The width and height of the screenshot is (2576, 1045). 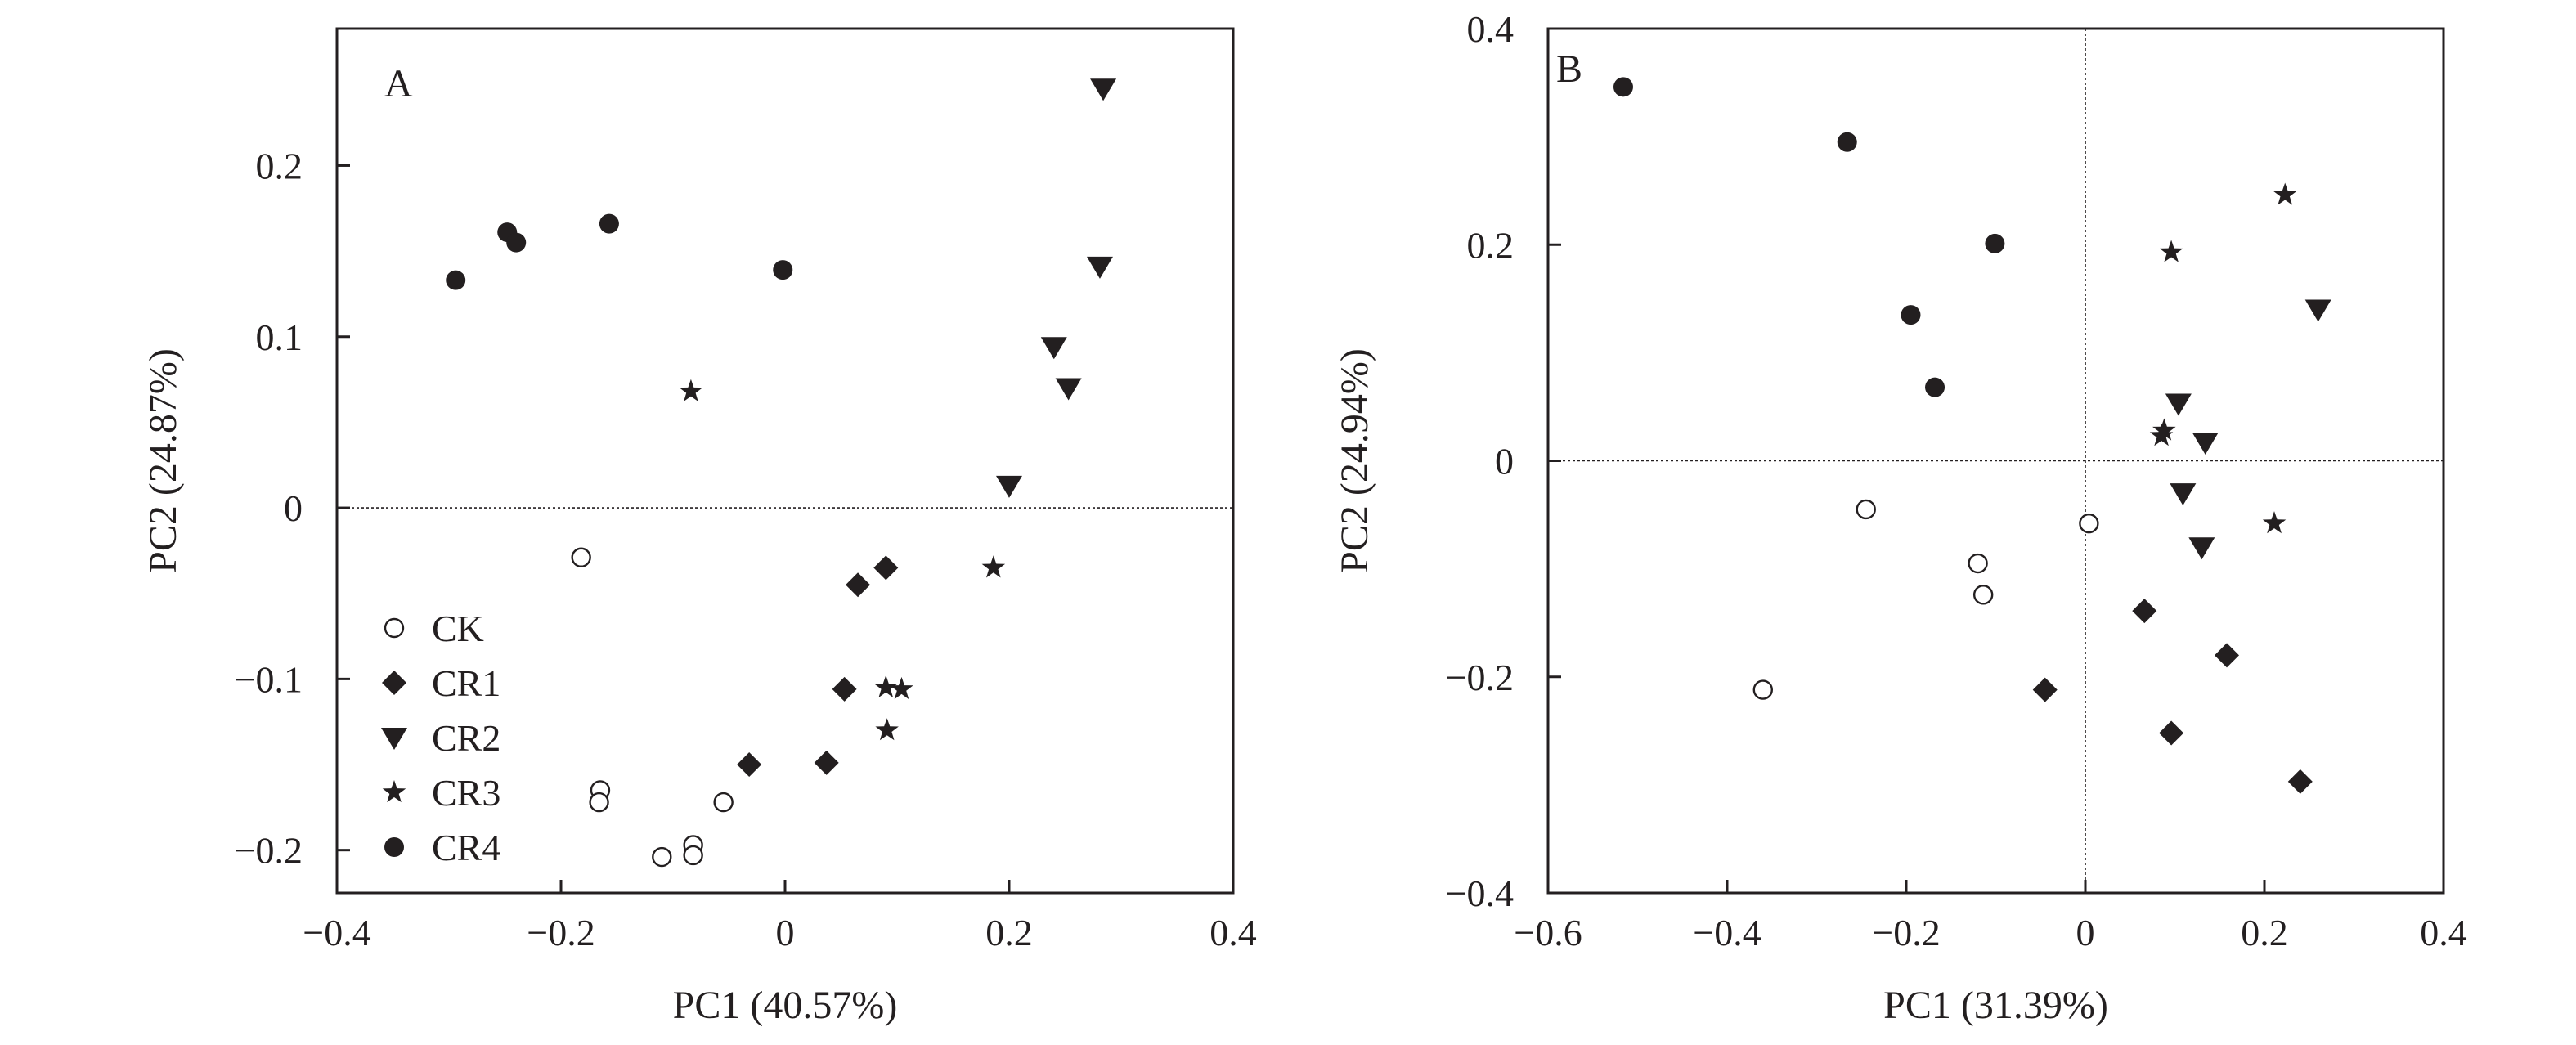 I want to click on panel-b-x-tick-label: −0.6, so click(x=1548, y=933).